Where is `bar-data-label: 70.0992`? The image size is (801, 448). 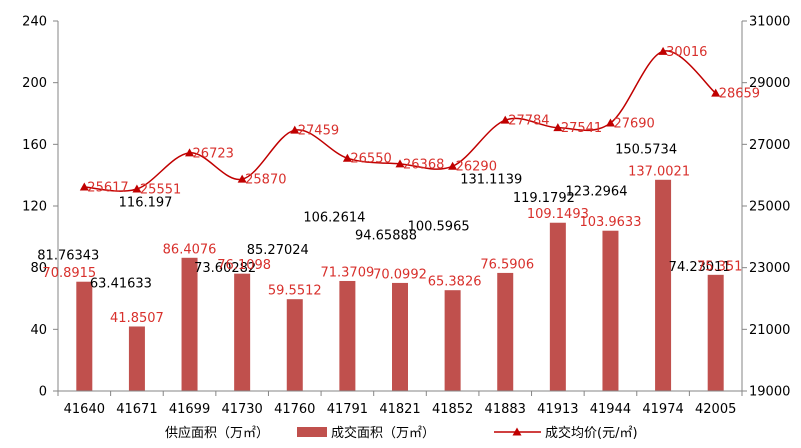
bar-data-label: 70.0992 is located at coordinates (400, 274).